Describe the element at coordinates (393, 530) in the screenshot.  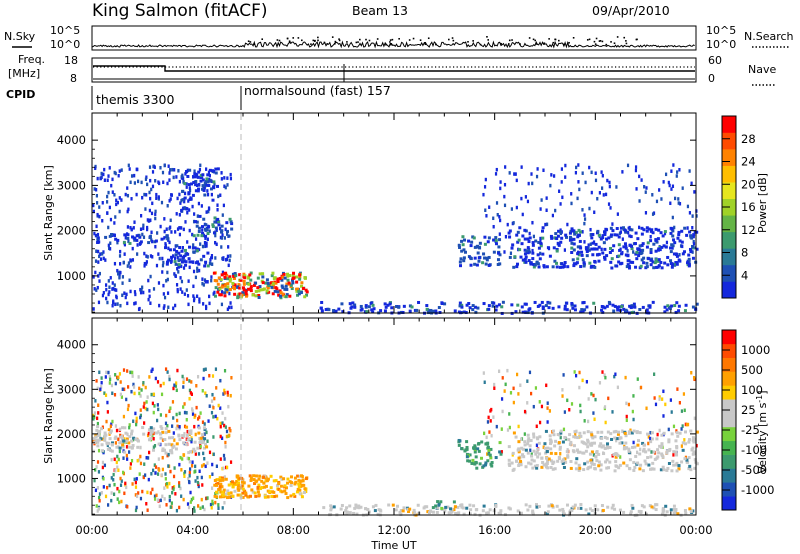
I see `x-tick-label: 12:00` at that location.